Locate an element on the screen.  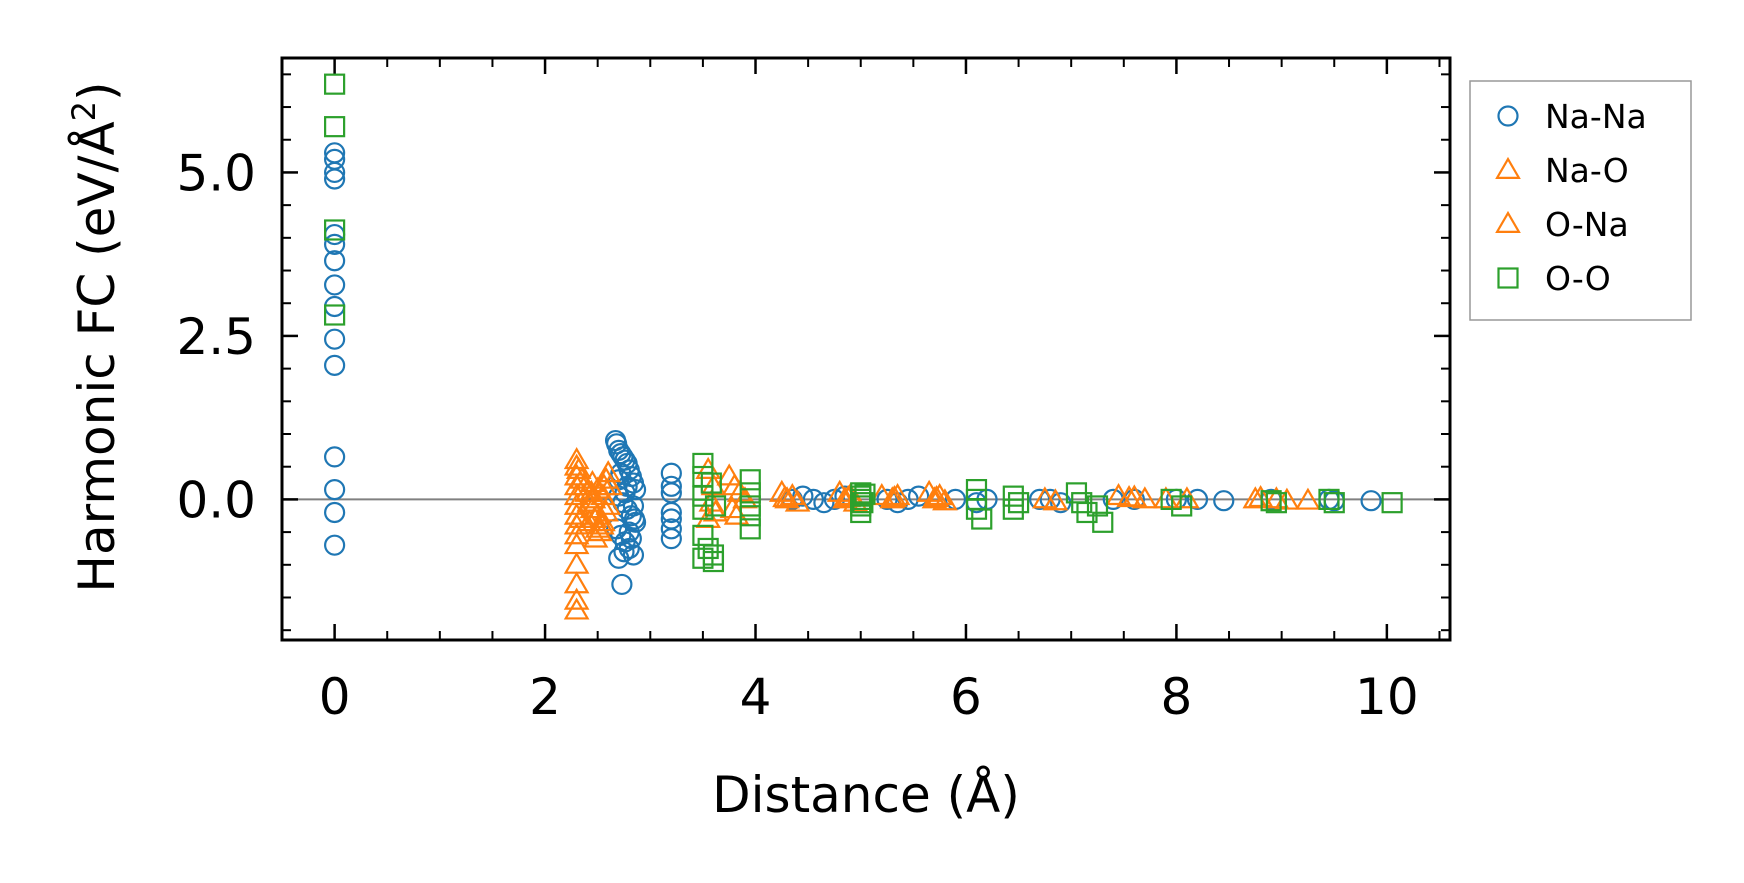
y-axis-label-close: ) is located at coordinates (97, 91).